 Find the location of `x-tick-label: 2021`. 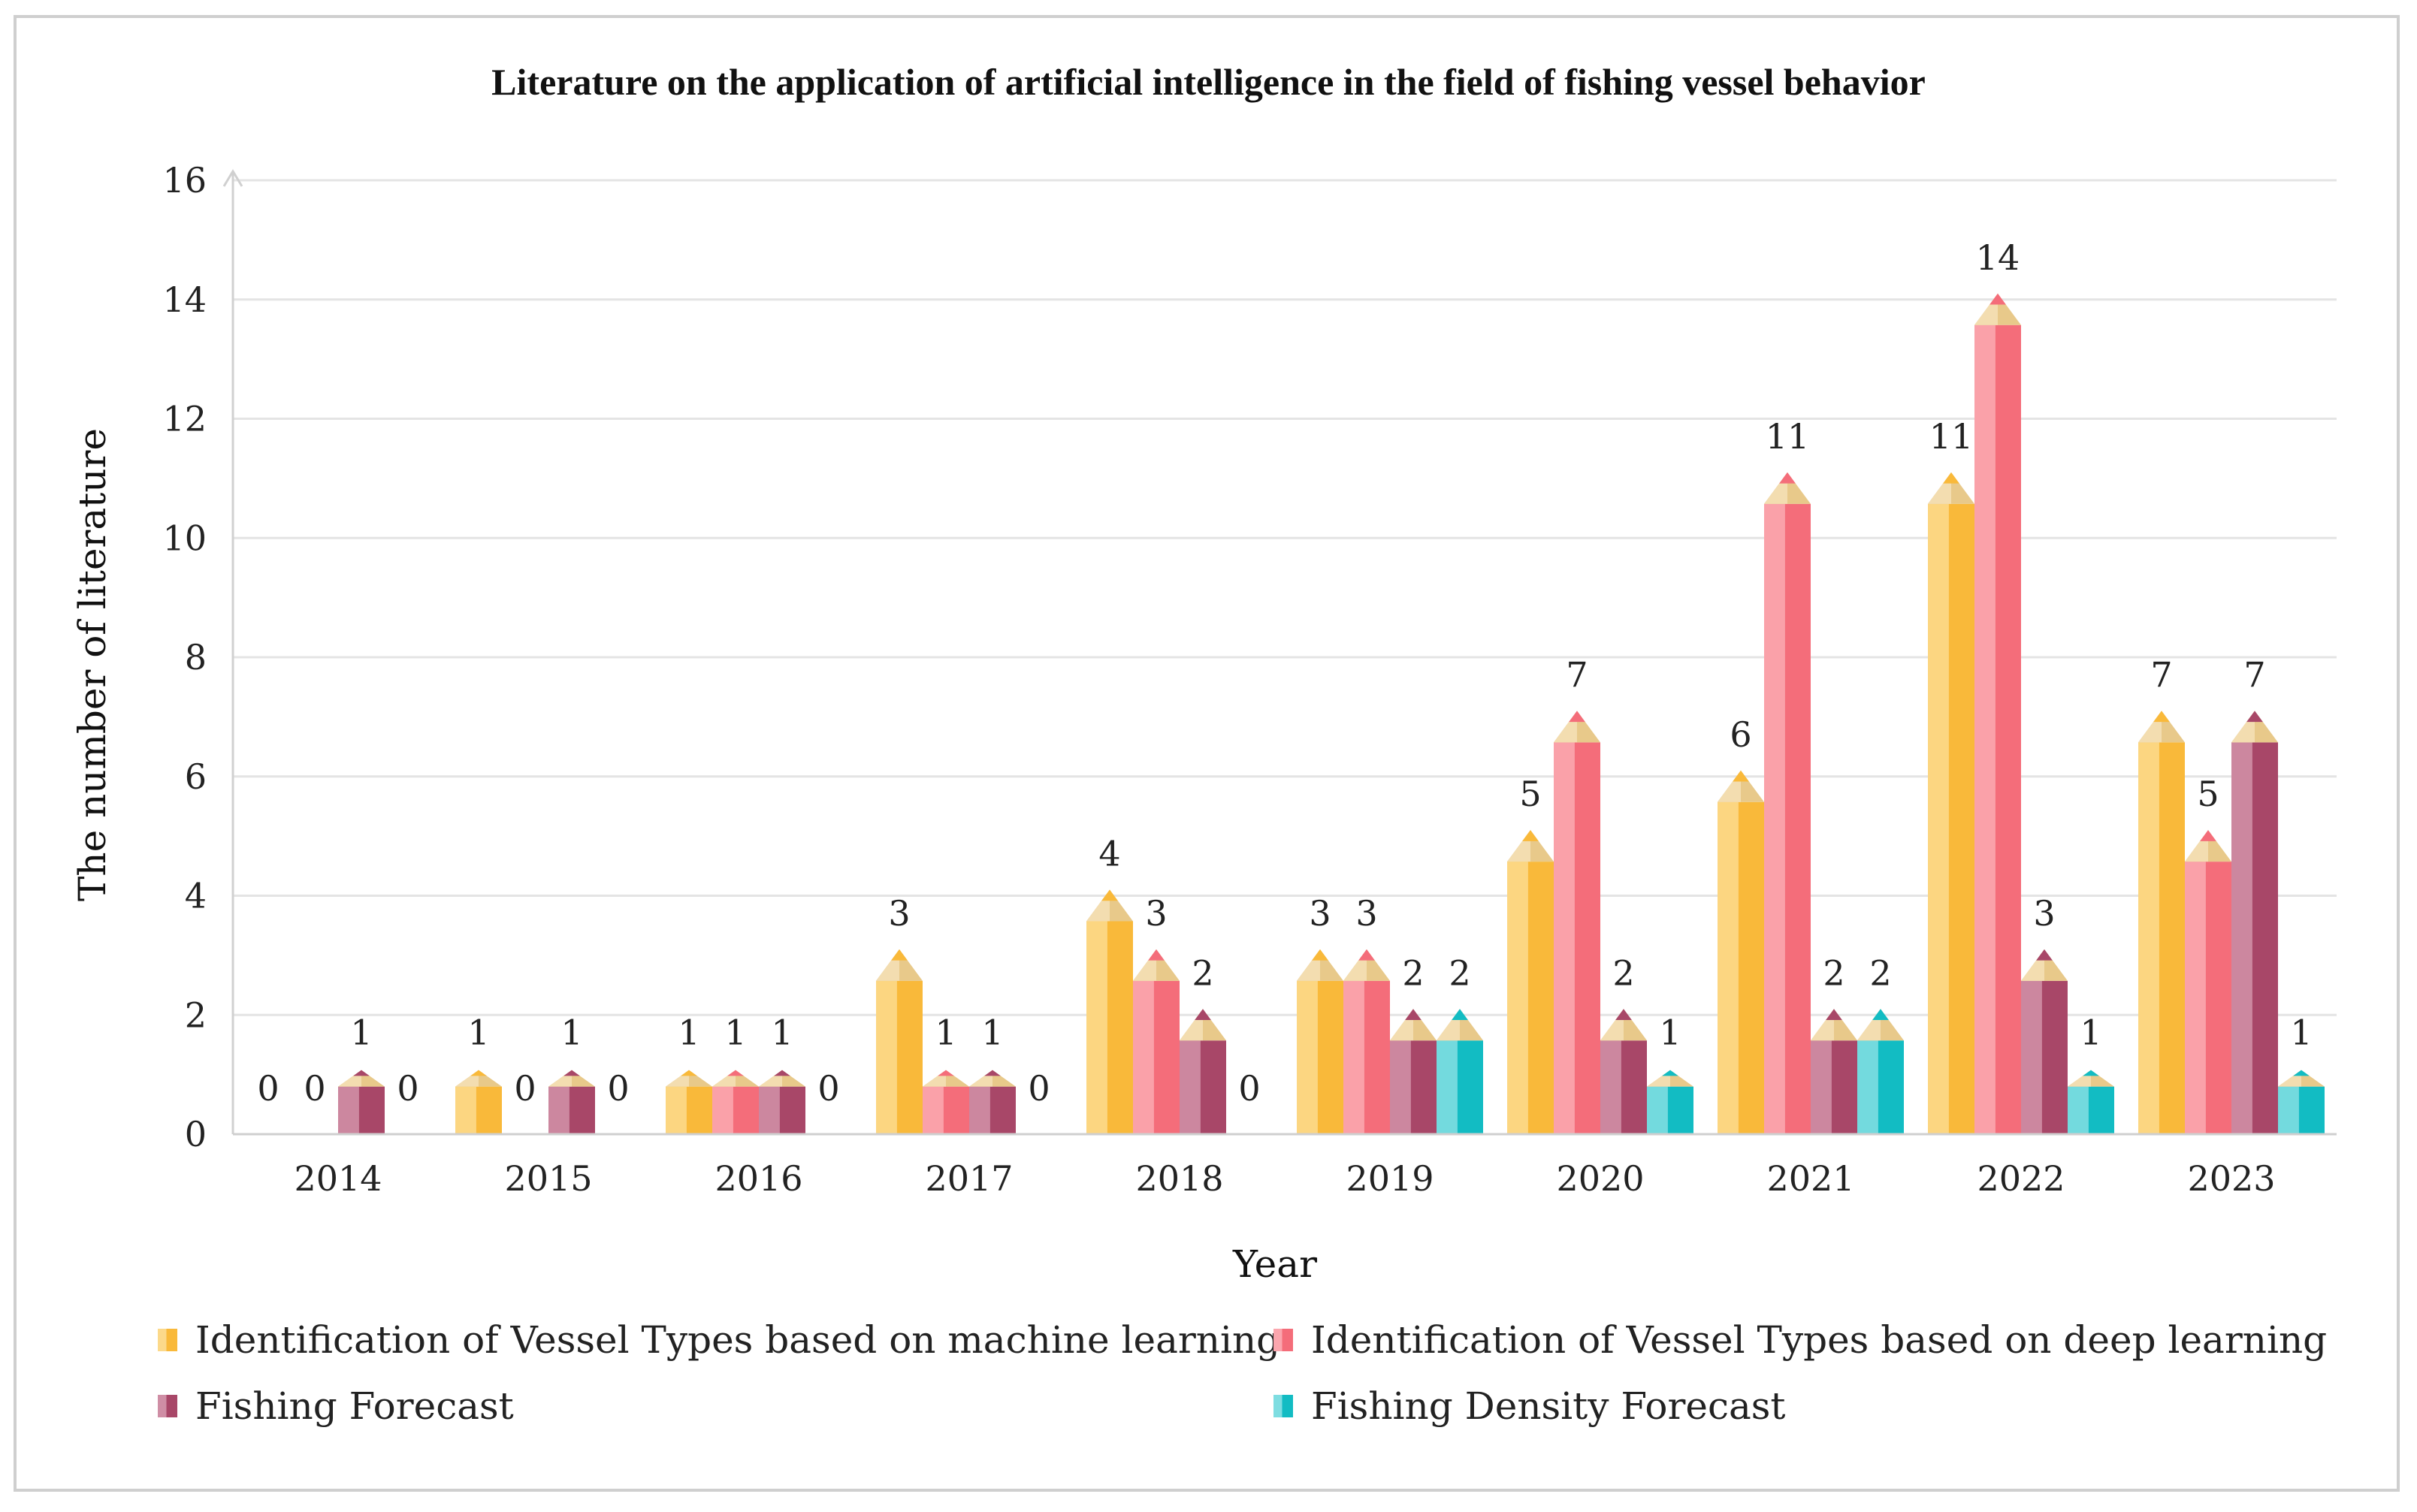

x-tick-label: 2021 is located at coordinates (1810, 1178).